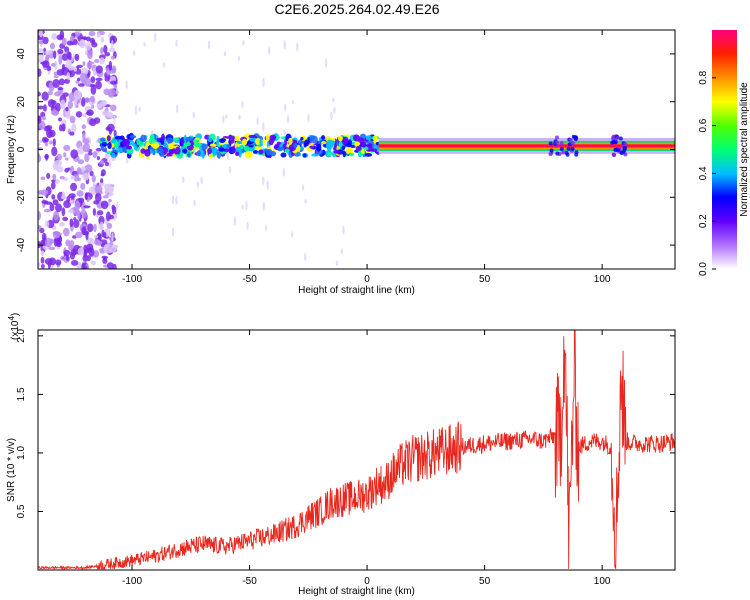 The width and height of the screenshot is (750, 600). What do you see at coordinates (744, 149) in the screenshot?
I see `colorbar-label: Normalized spectral amplitude` at bounding box center [744, 149].